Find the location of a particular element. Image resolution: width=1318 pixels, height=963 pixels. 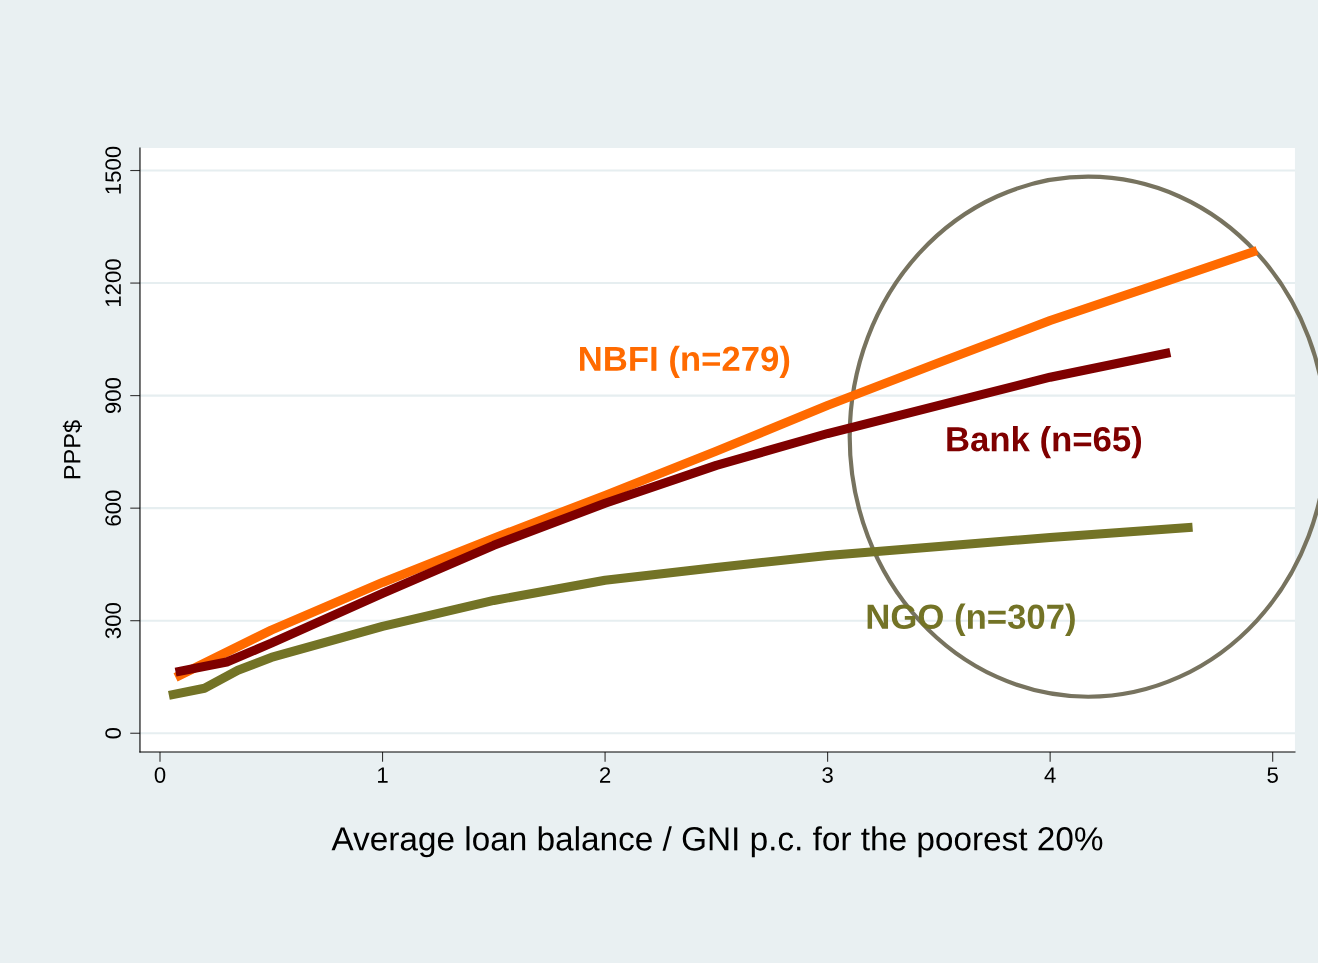

x-tick-label: 4 is located at coordinates (1050, 775).